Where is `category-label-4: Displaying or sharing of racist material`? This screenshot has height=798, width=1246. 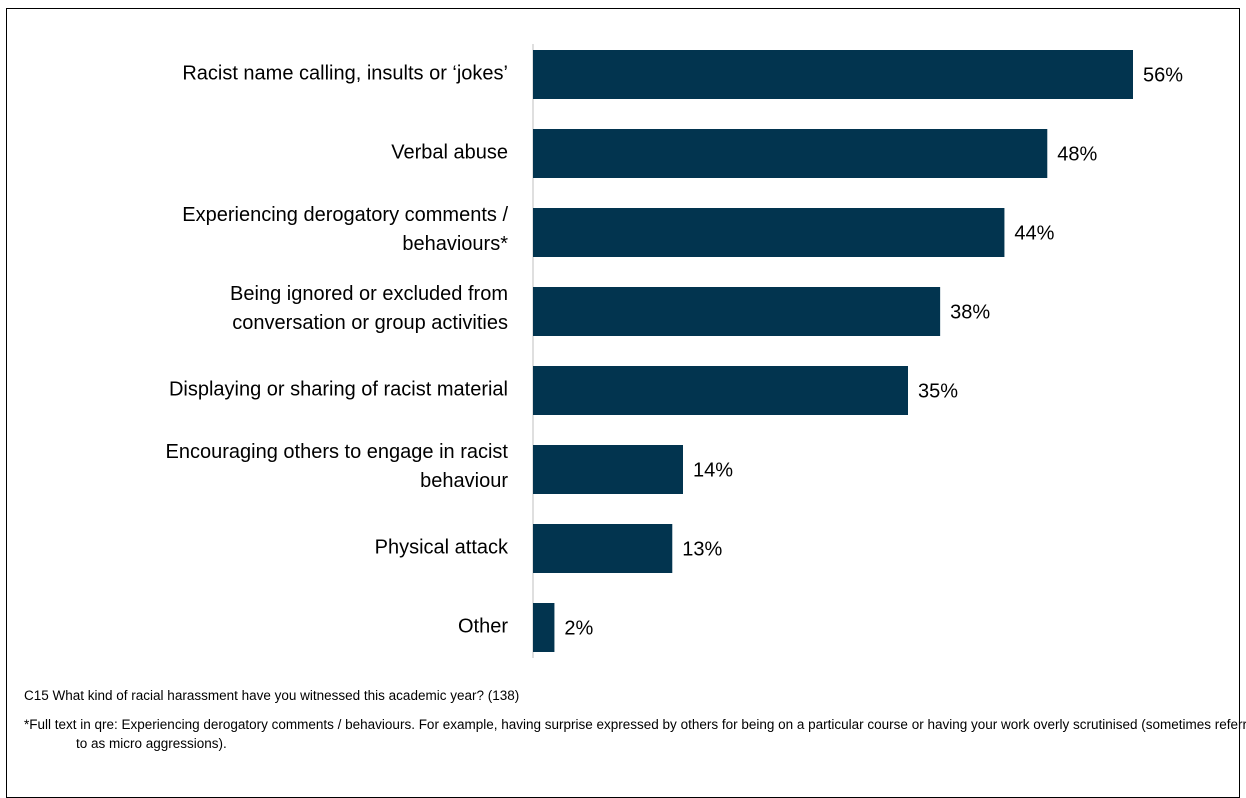 category-label-4: Displaying or sharing of racist material is located at coordinates (338, 390).